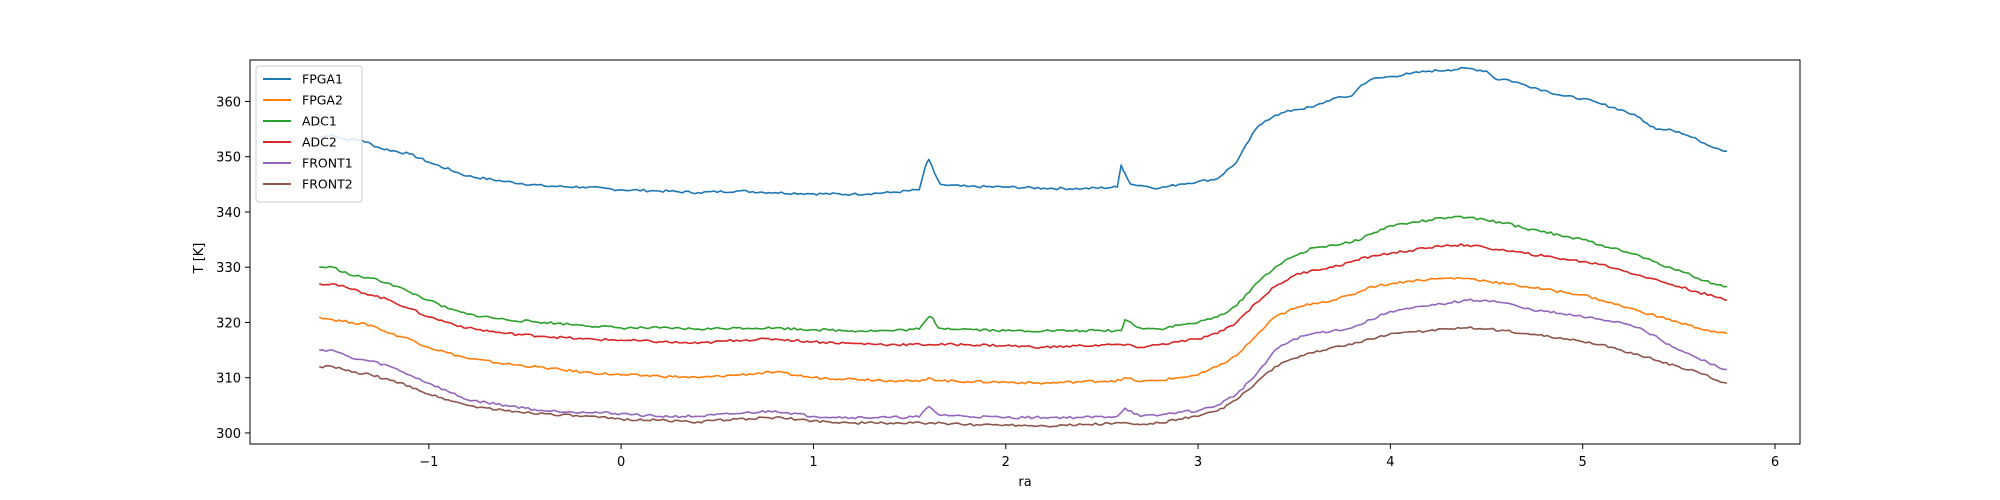 The height and width of the screenshot is (500, 2000). Describe the element at coordinates (813, 462) in the screenshot. I see `x-tick-label: 1` at that location.